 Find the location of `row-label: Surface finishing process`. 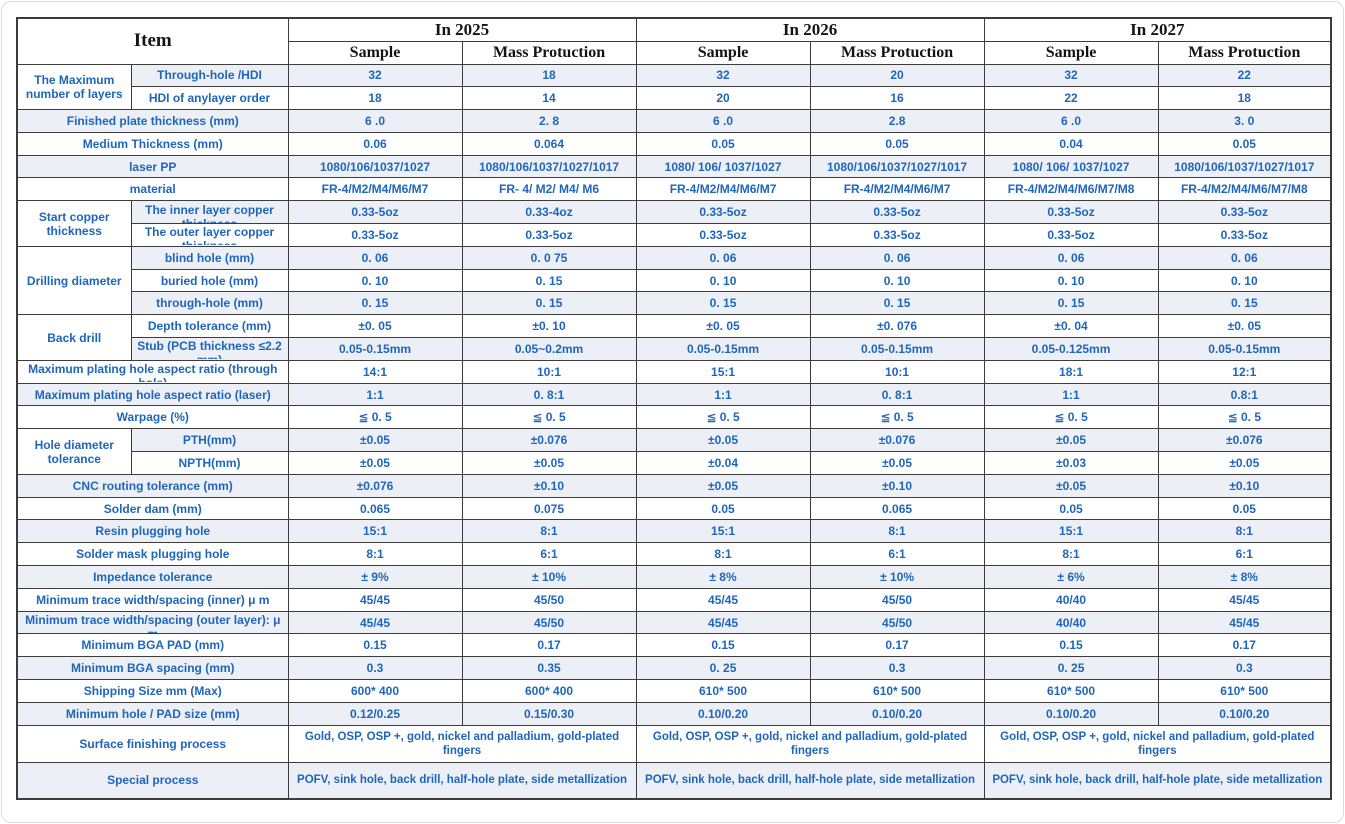

row-label: Surface finishing process is located at coordinates (153, 743).